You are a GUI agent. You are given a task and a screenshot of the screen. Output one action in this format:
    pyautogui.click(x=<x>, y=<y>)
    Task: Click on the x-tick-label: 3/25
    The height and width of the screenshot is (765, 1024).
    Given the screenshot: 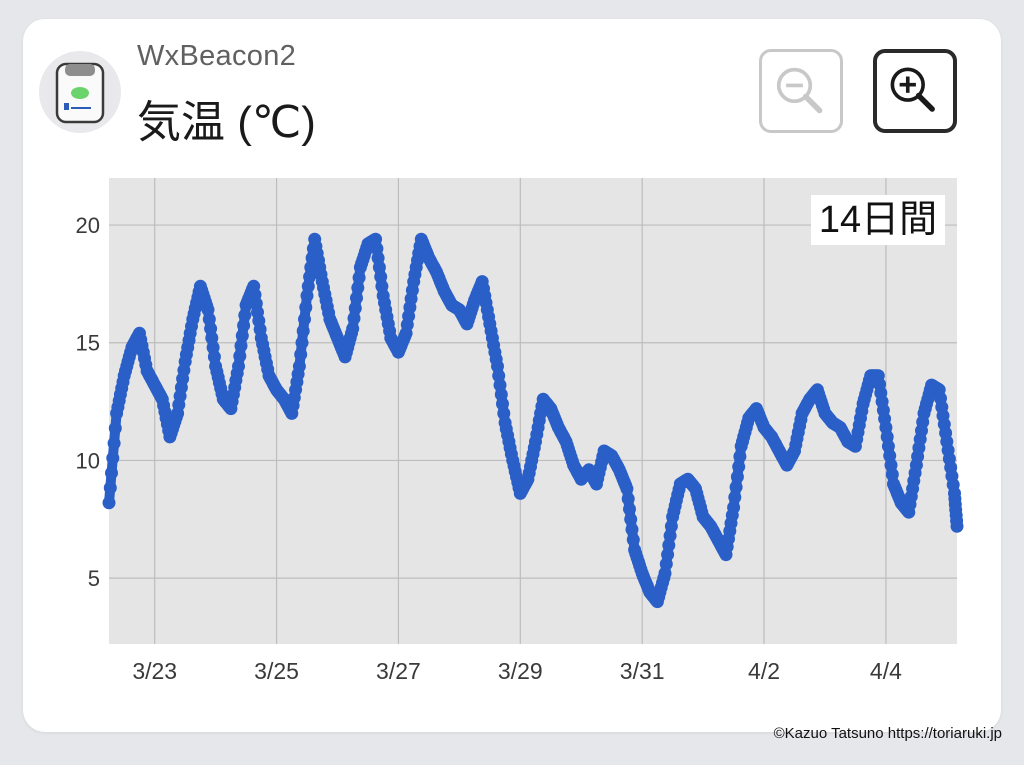 What is the action you would take?
    pyautogui.click(x=276, y=671)
    